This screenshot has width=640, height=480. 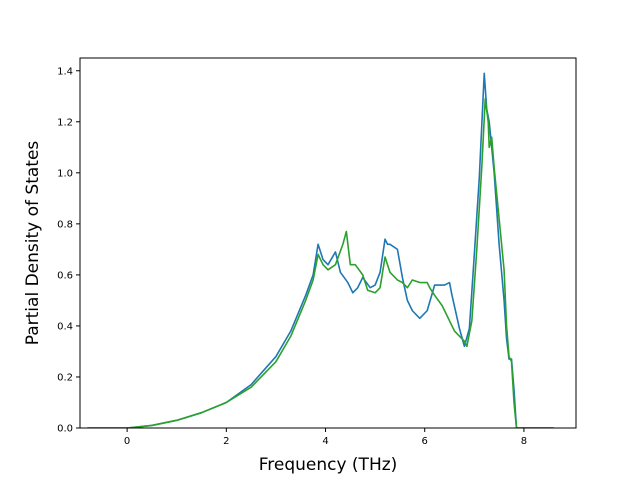 I want to click on x-tick-label: 2, so click(x=226, y=441).